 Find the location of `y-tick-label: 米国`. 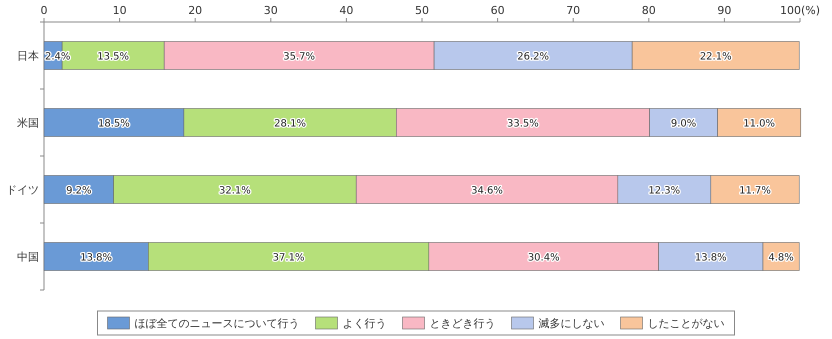

y-tick-label: 米国 is located at coordinates (28, 123).